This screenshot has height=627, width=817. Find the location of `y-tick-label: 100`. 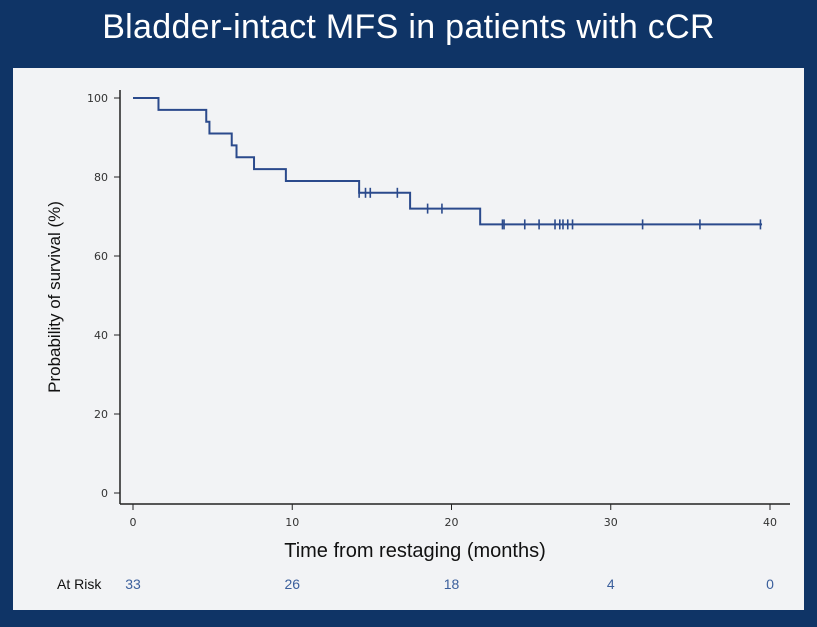

y-tick-label: 100 is located at coordinates (97, 98).